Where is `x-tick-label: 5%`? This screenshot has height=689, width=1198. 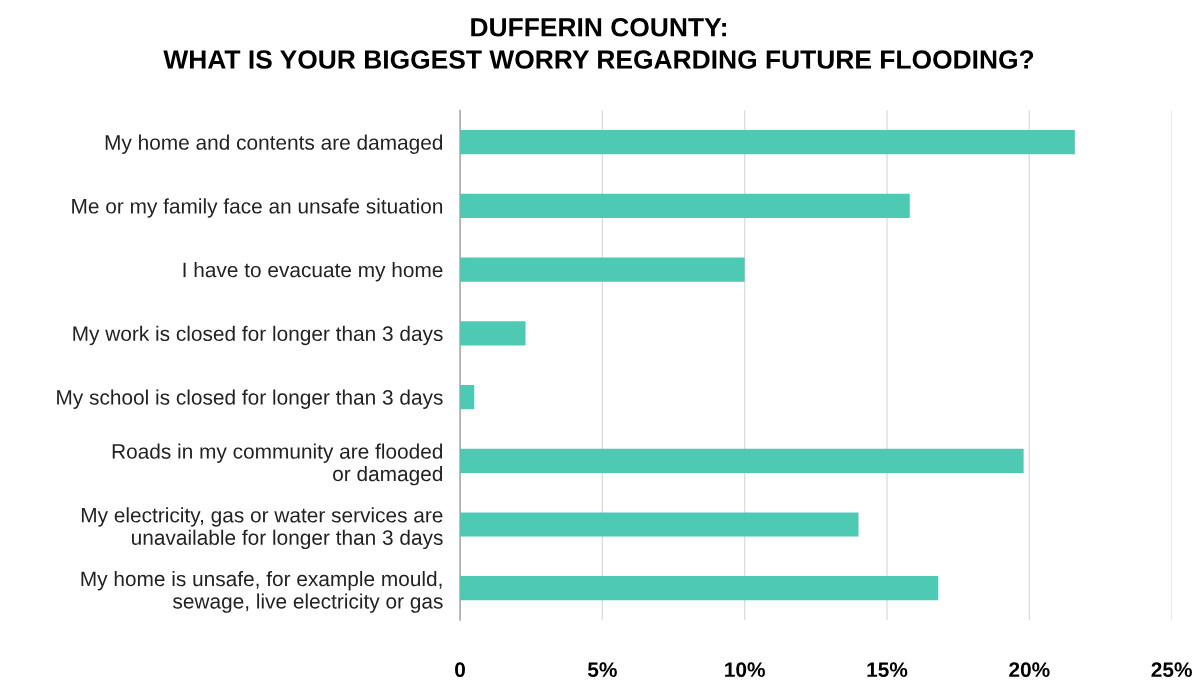 x-tick-label: 5% is located at coordinates (602, 670).